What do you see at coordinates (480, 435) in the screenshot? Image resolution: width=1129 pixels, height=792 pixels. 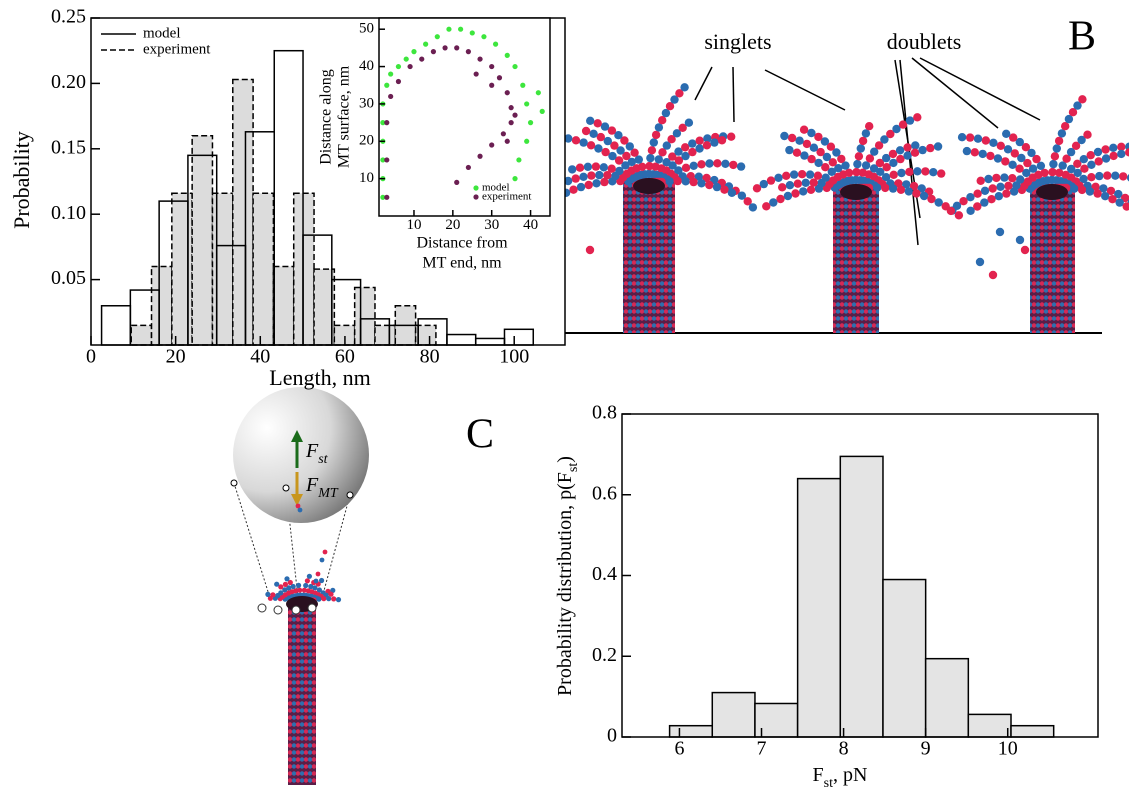 I see `panel-label: C` at bounding box center [480, 435].